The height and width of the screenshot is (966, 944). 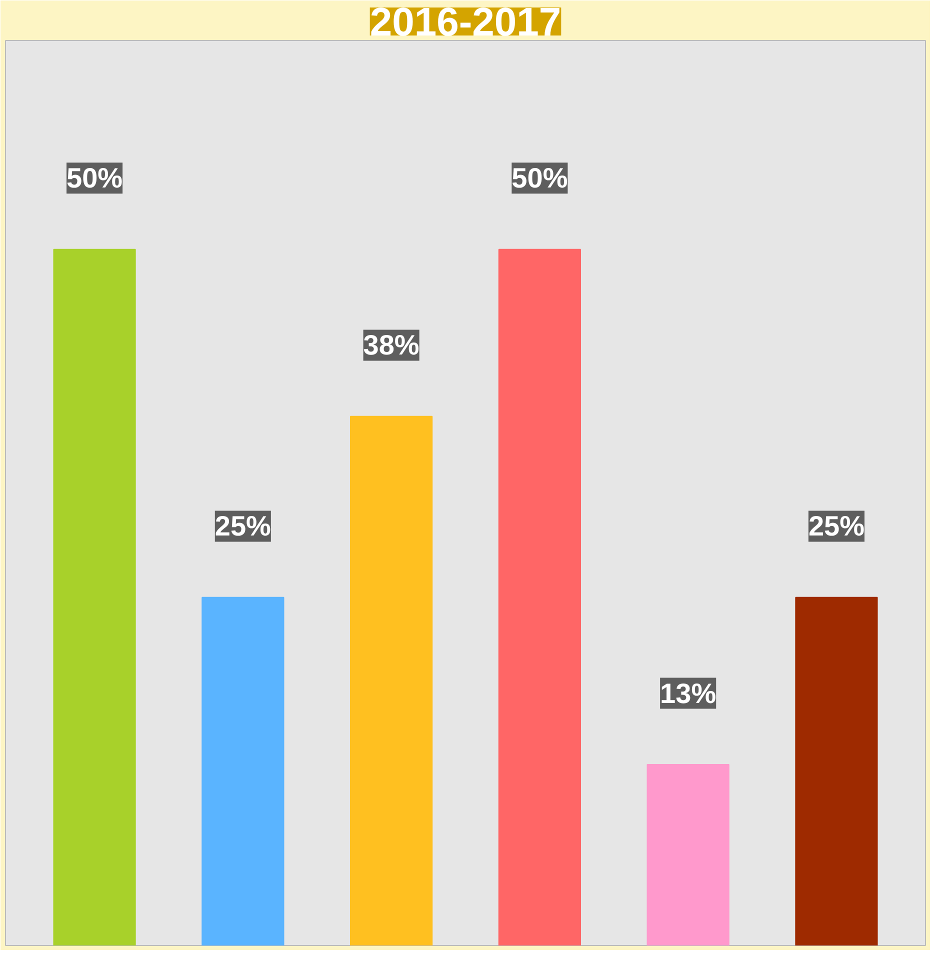 I want to click on data-label: 38%, so click(x=391, y=345).